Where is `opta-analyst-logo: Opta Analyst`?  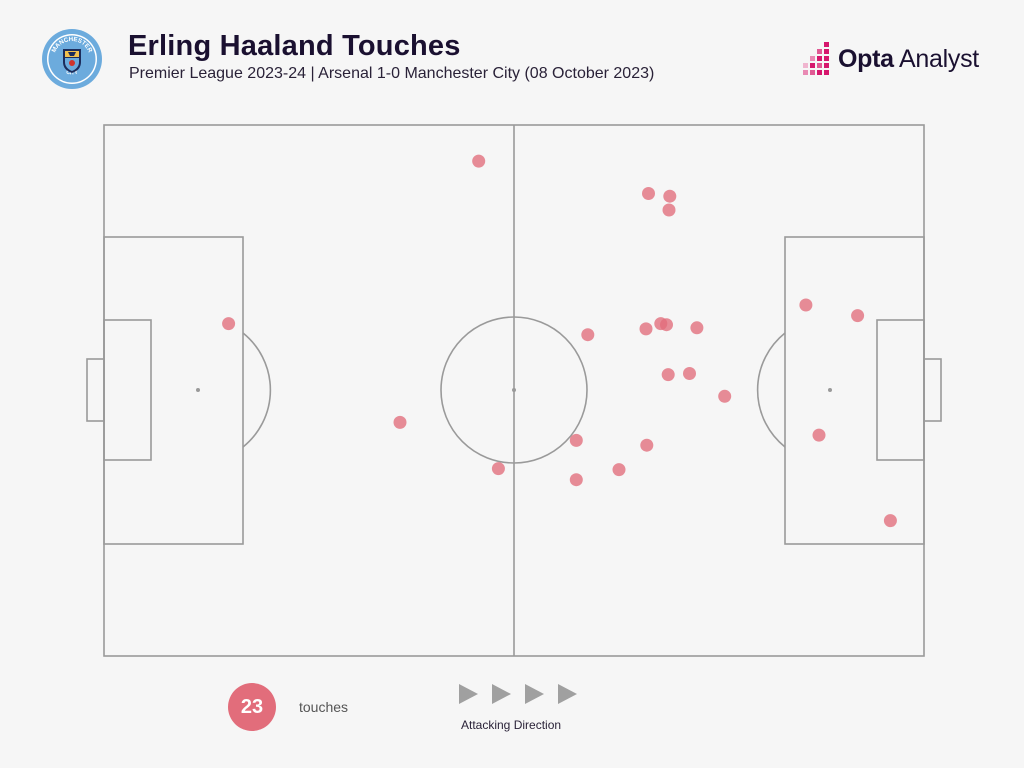
opta-analyst-logo: Opta Analyst is located at coordinates (893, 58).